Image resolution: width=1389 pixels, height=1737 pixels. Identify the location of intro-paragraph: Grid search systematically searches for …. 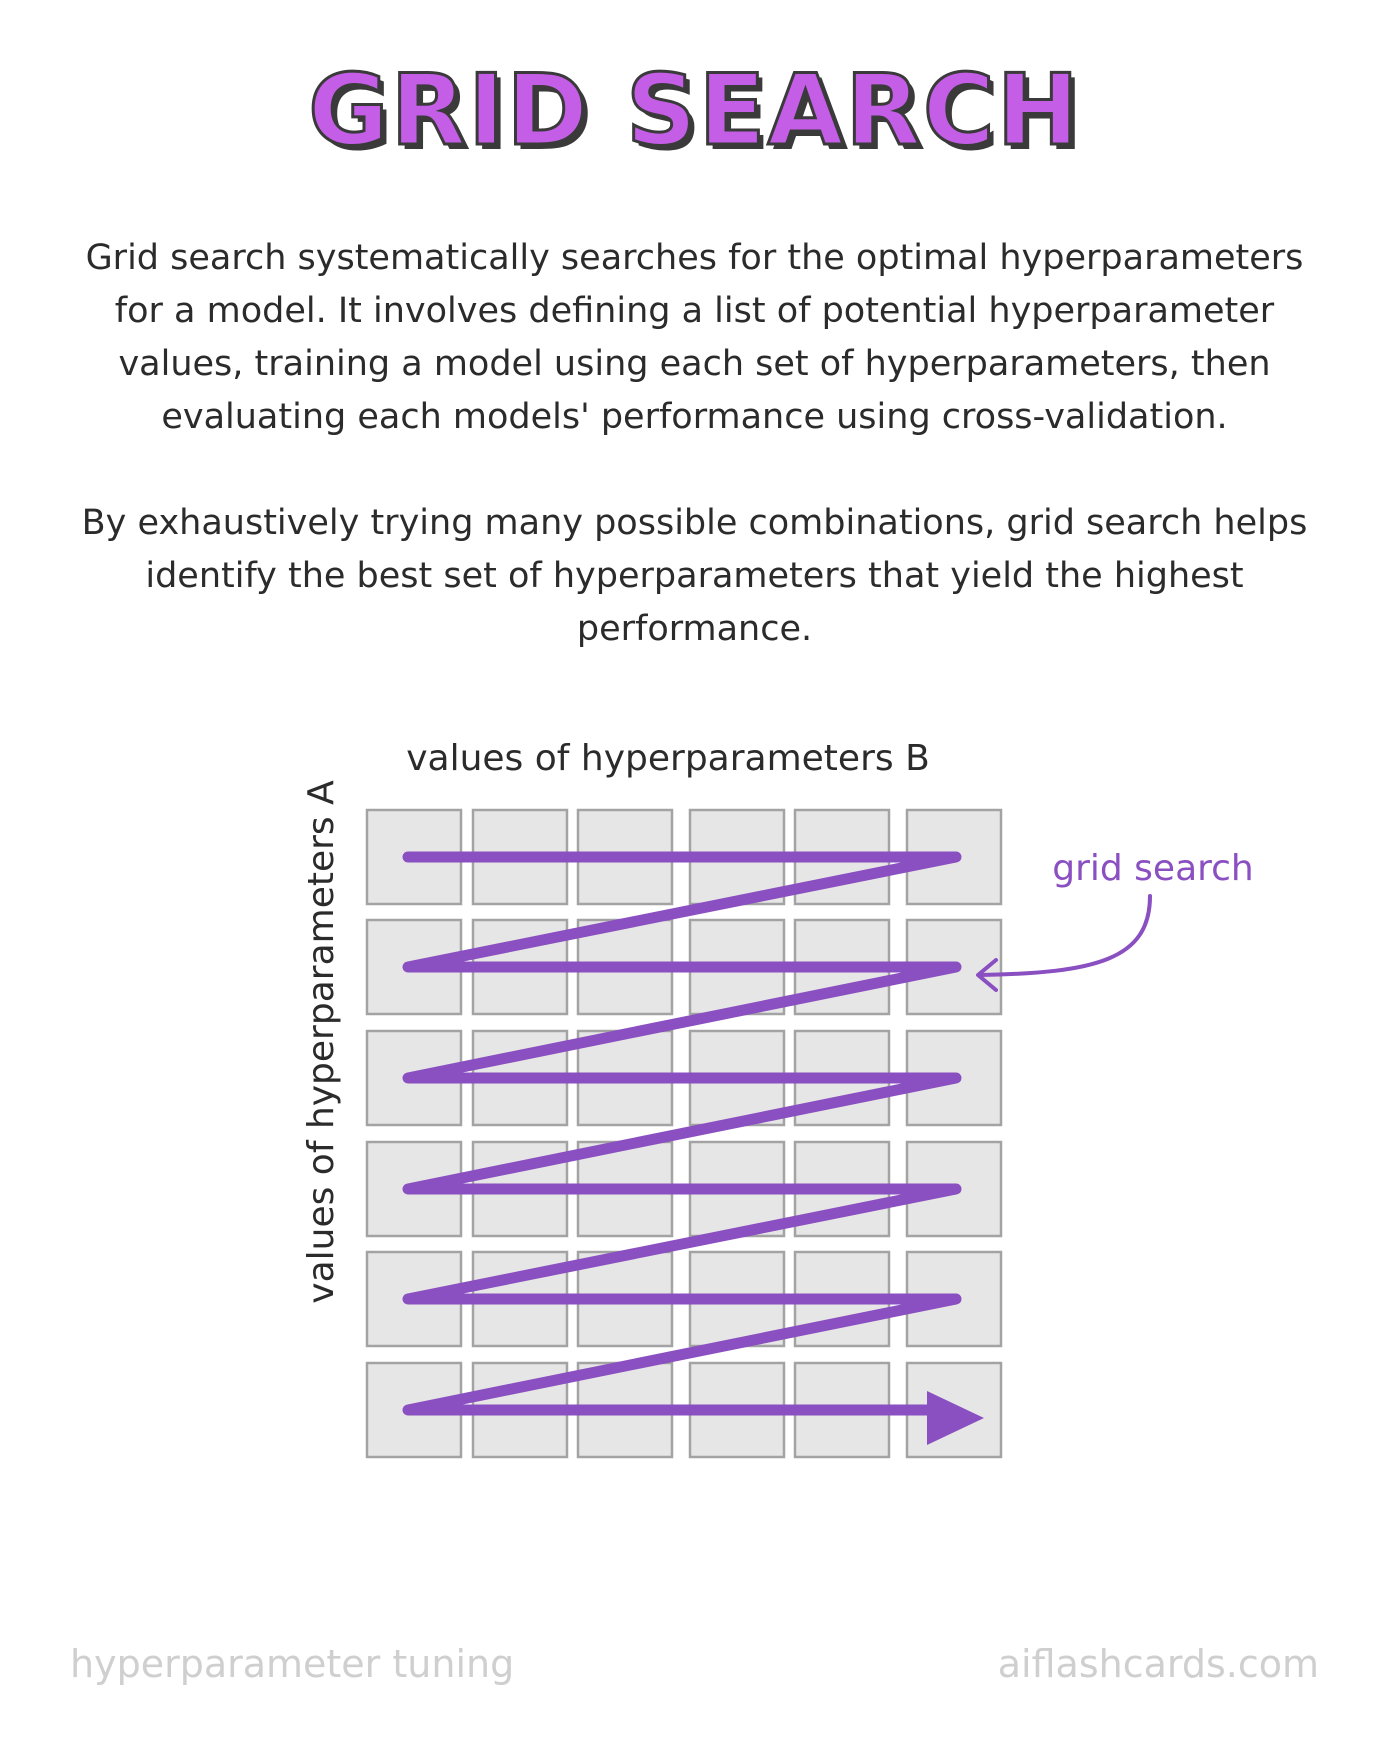
(694, 337).